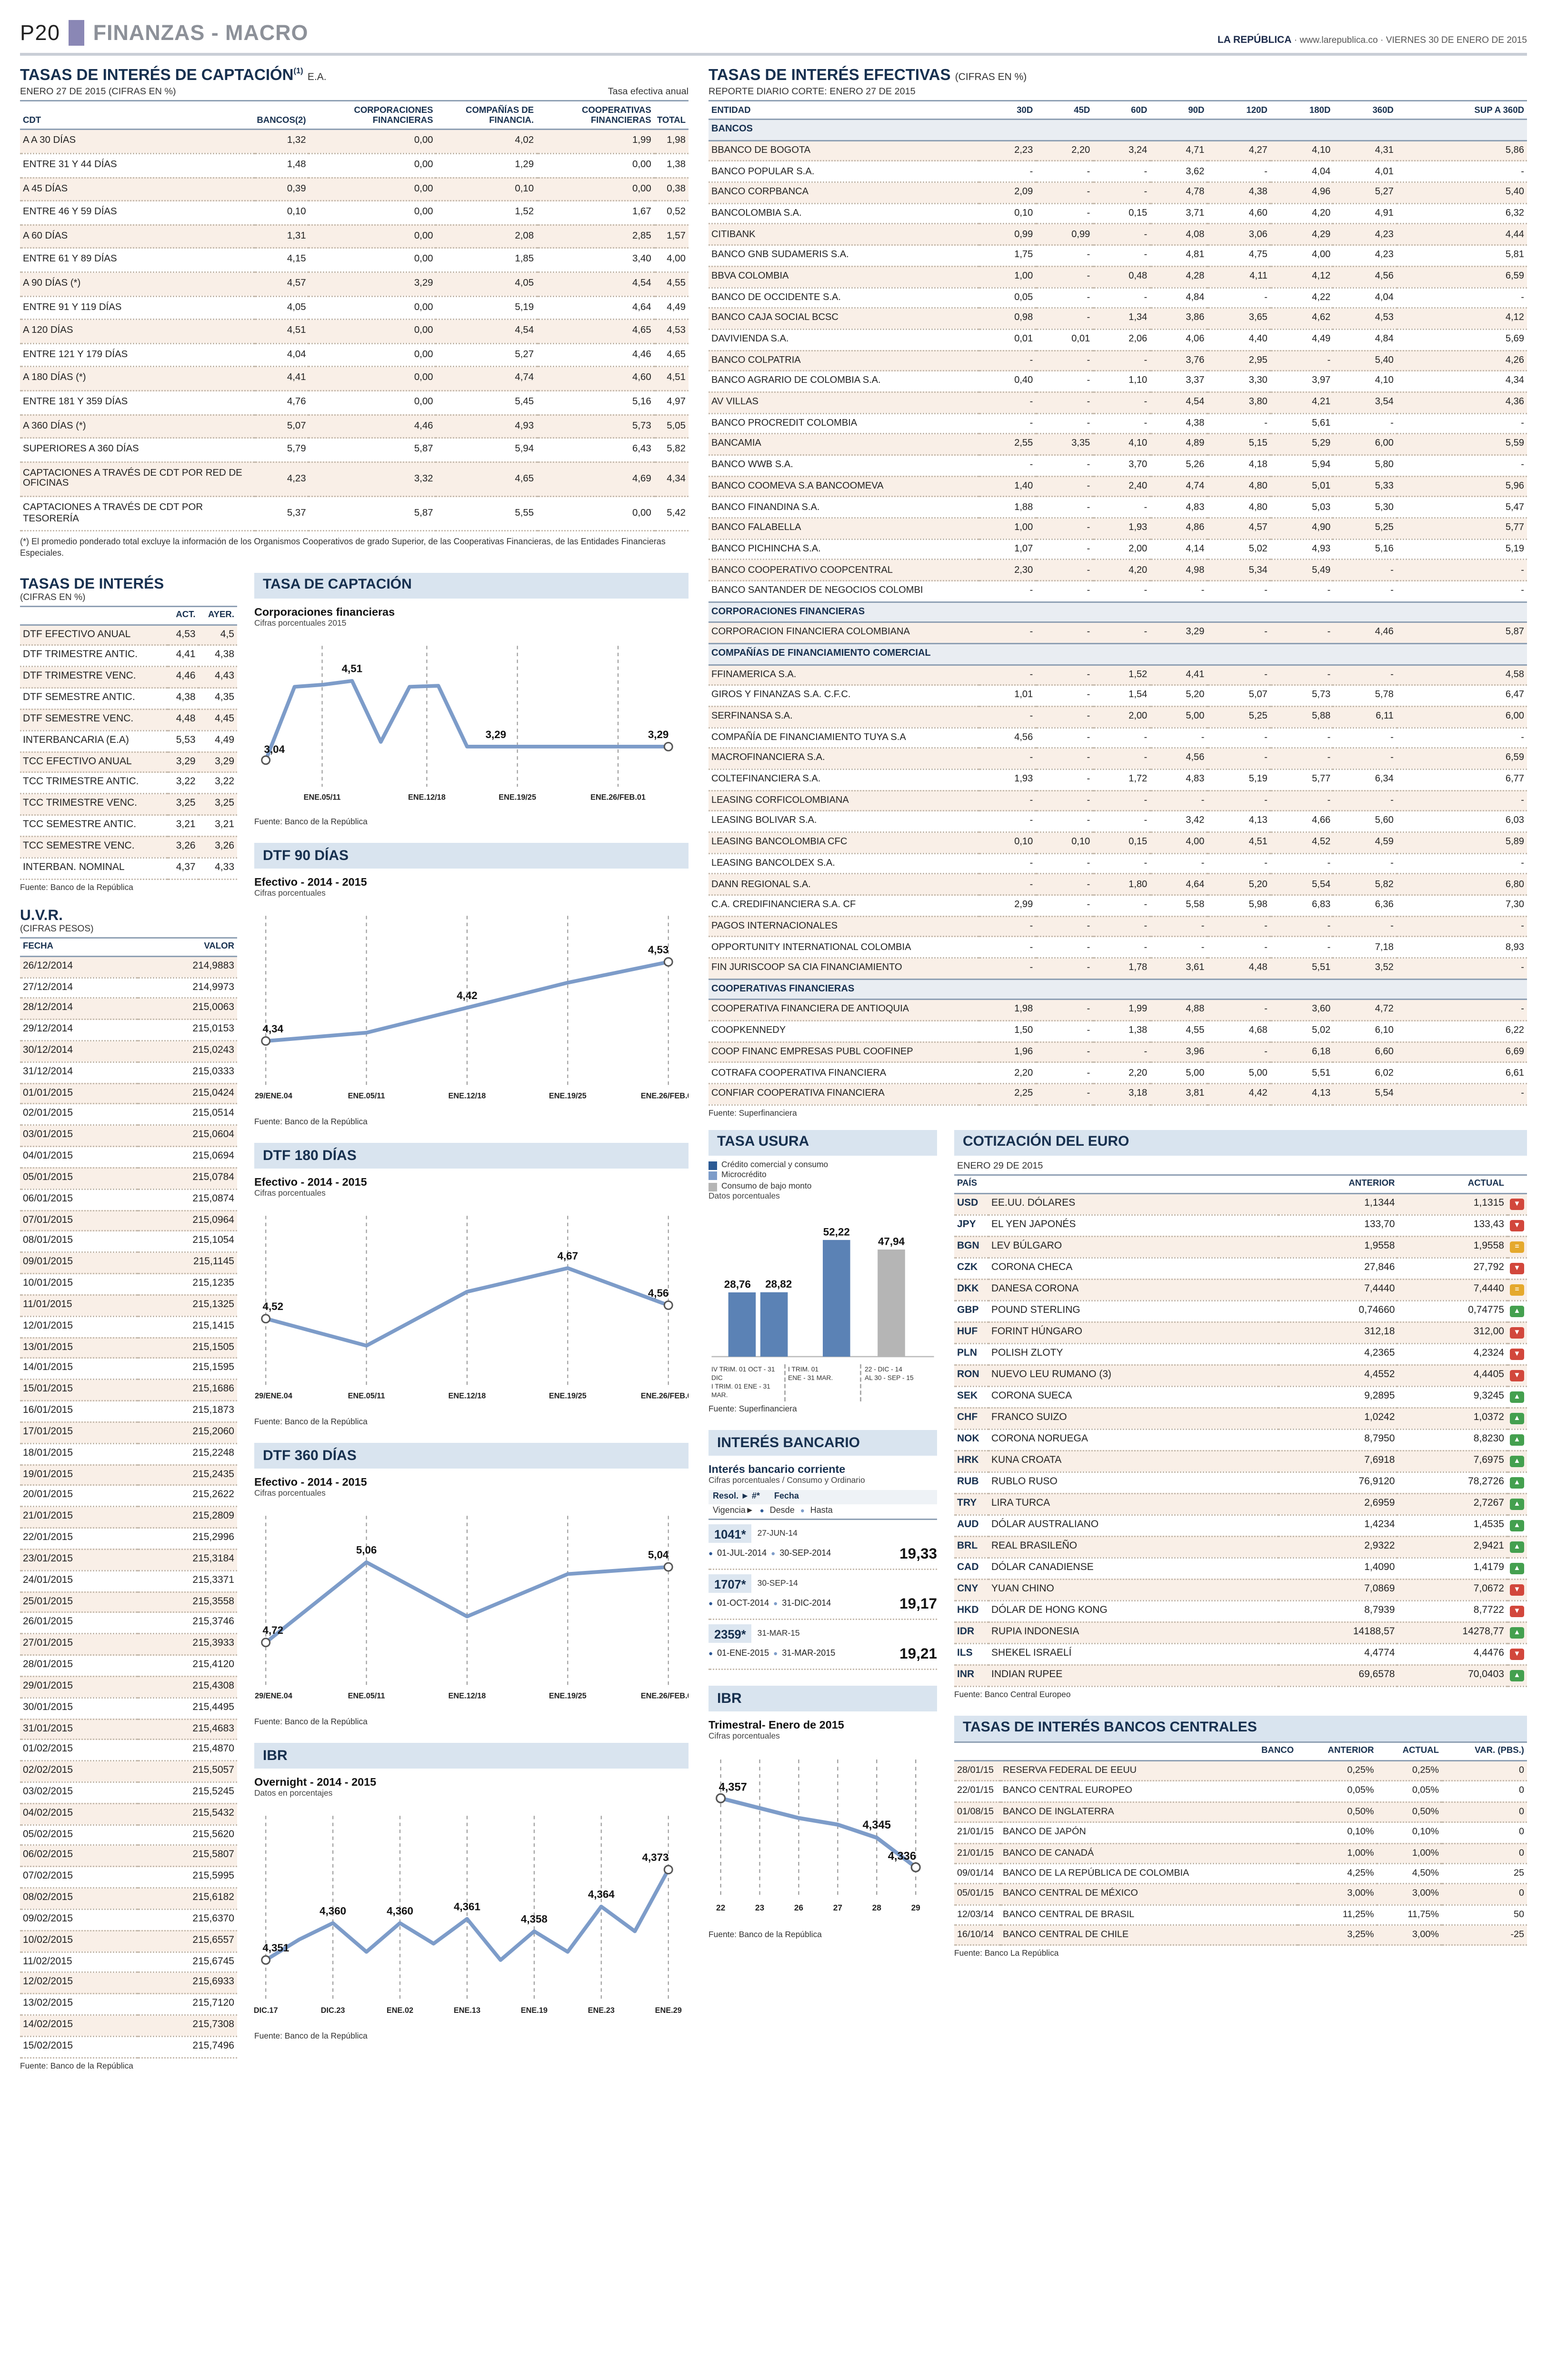  What do you see at coordinates (372, 514) in the screenshot?
I see `table-cell: 5,87` at bounding box center [372, 514].